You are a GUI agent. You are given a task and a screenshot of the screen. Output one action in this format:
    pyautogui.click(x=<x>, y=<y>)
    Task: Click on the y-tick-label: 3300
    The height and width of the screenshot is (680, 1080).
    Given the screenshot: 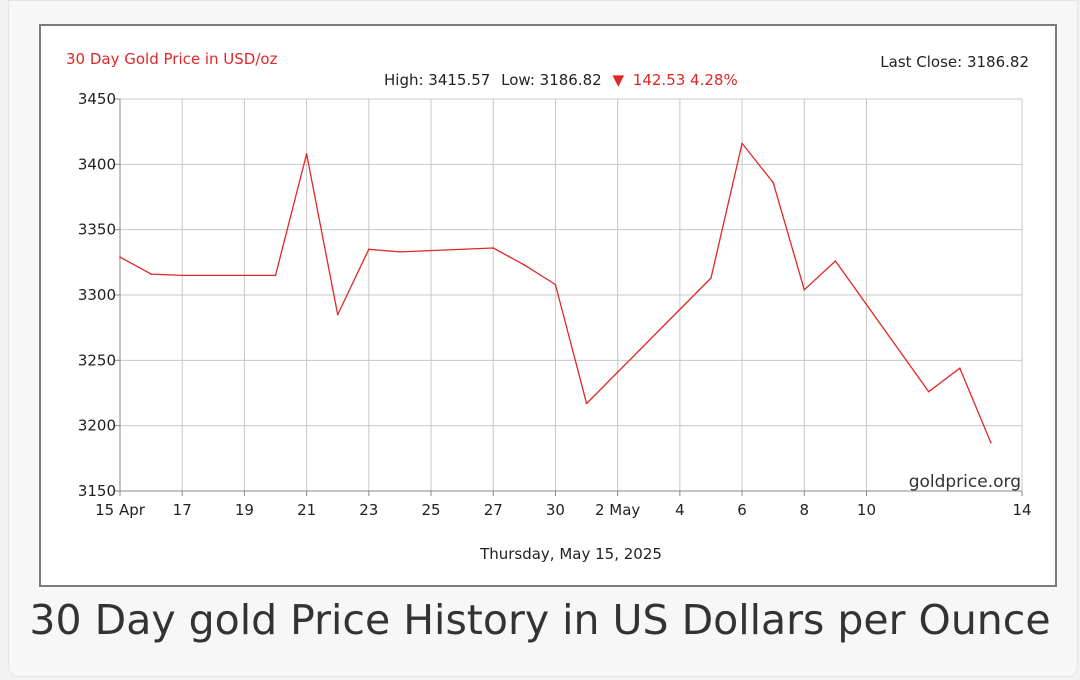 What is the action you would take?
    pyautogui.click(x=97, y=295)
    